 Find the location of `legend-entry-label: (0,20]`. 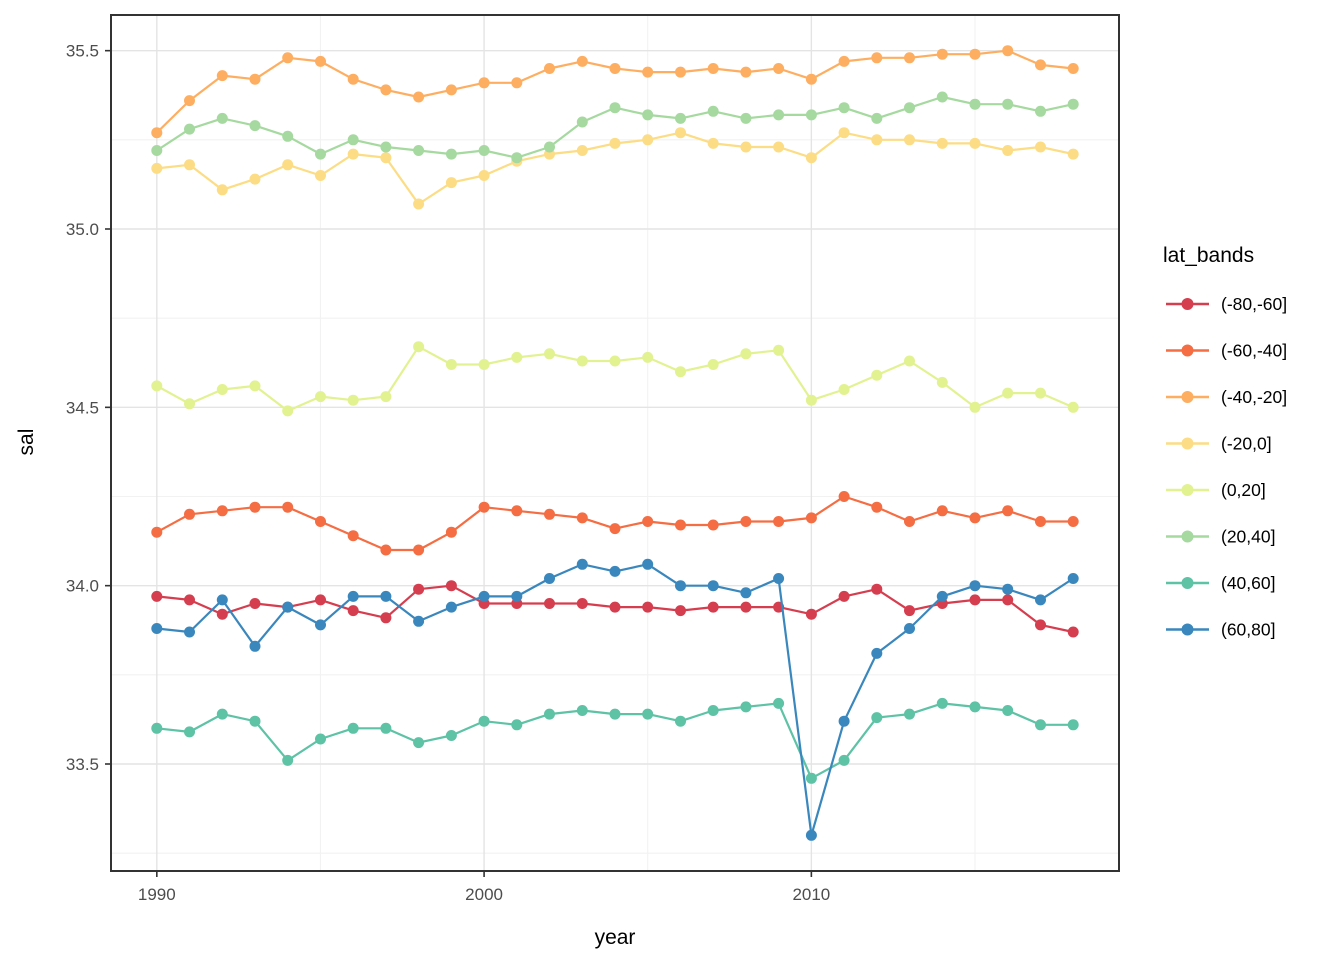

legend-entry-label: (0,20] is located at coordinates (1243, 490).